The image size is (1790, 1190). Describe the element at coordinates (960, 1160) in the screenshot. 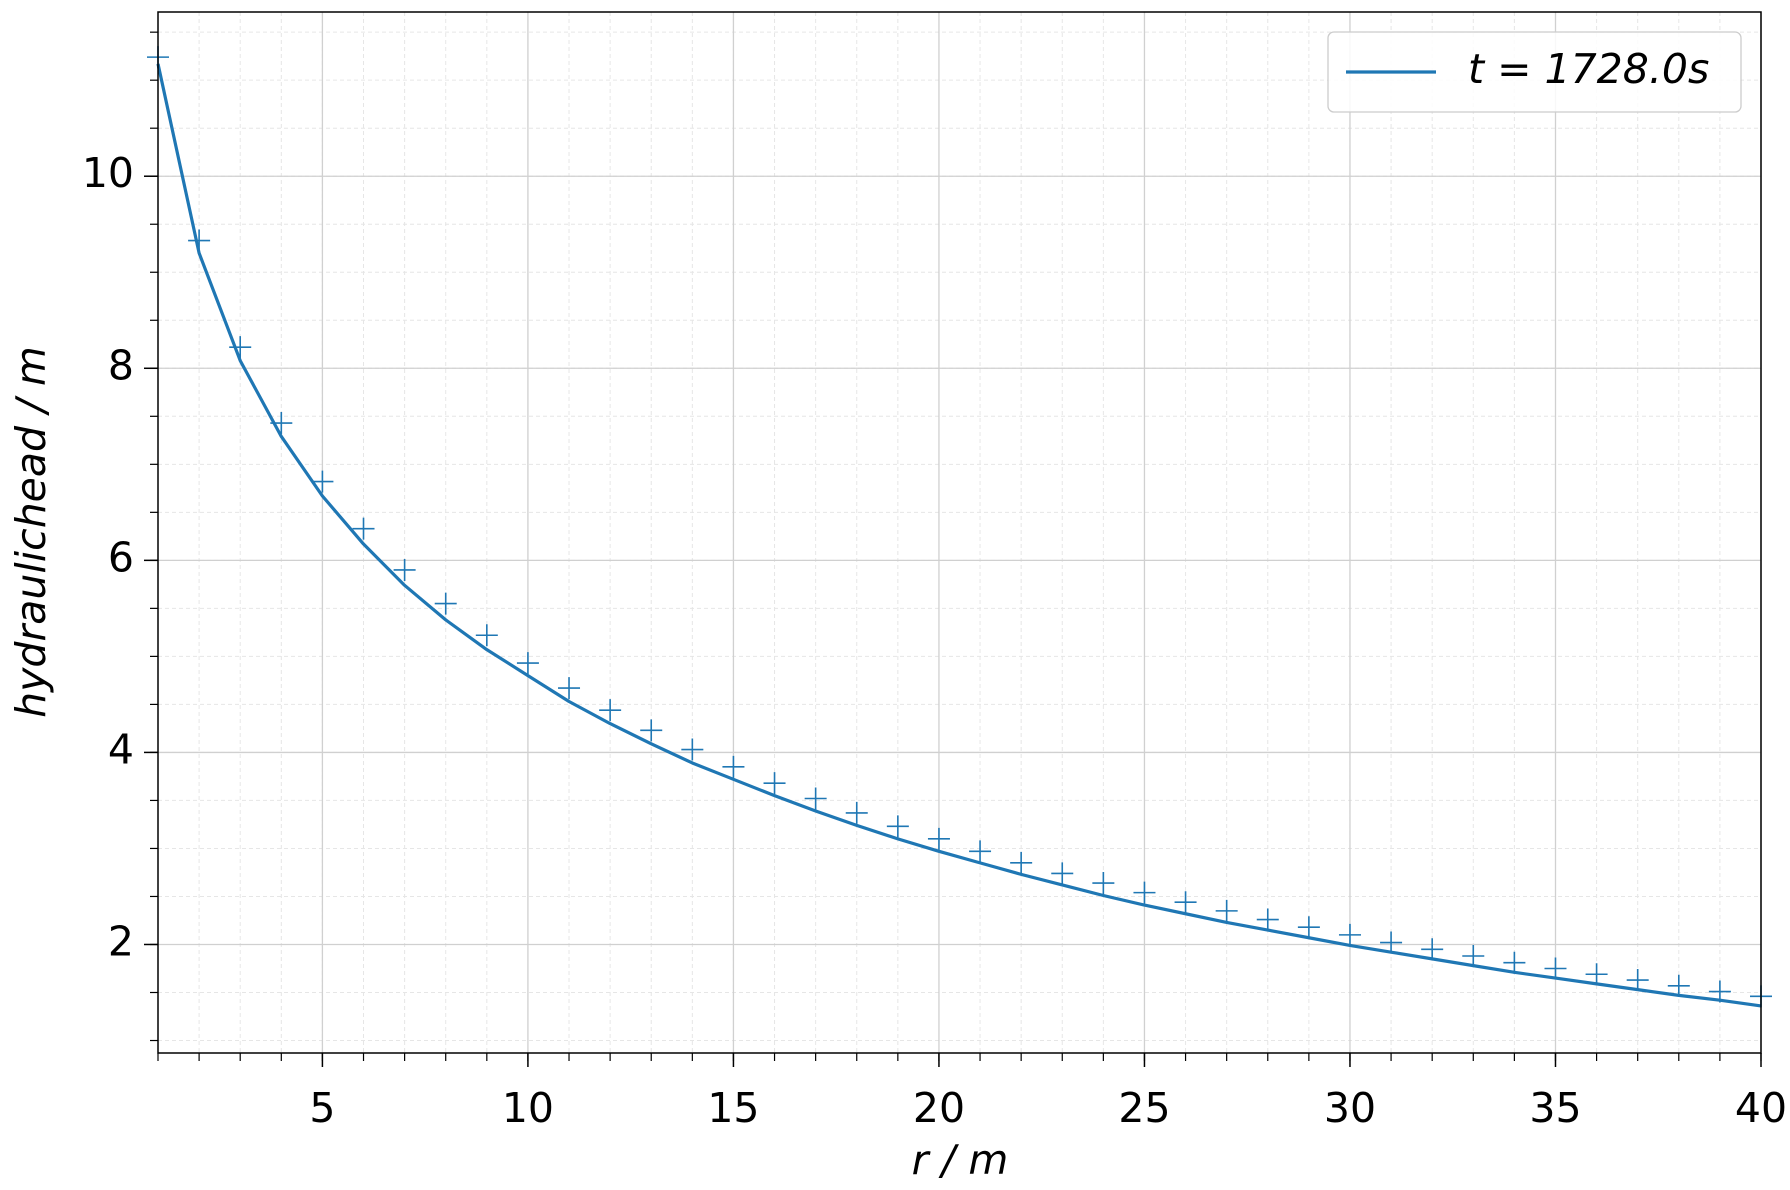

I see `x-axis-title: r / m` at that location.